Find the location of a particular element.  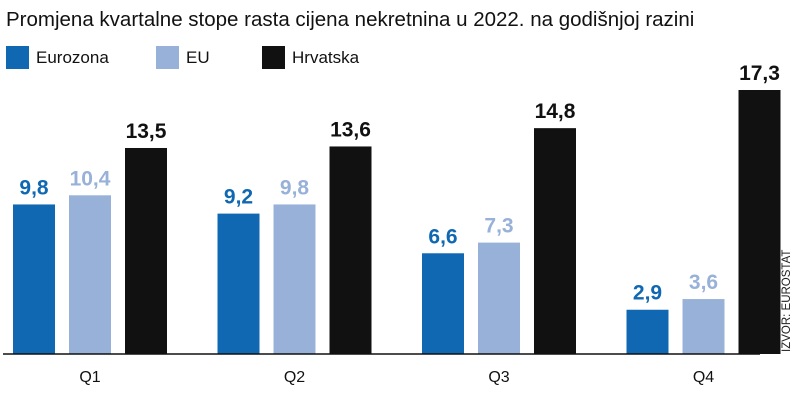

bar-hrvatska-q1 is located at coordinates (146, 250).